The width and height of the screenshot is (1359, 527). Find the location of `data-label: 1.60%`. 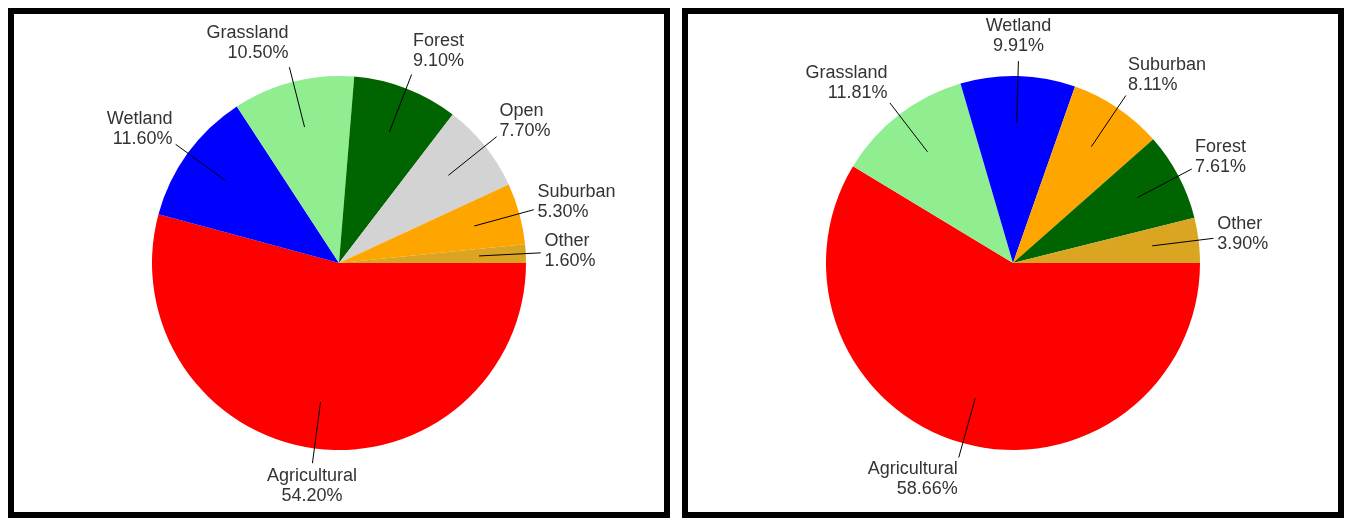

data-label: 1.60% is located at coordinates (570, 259).